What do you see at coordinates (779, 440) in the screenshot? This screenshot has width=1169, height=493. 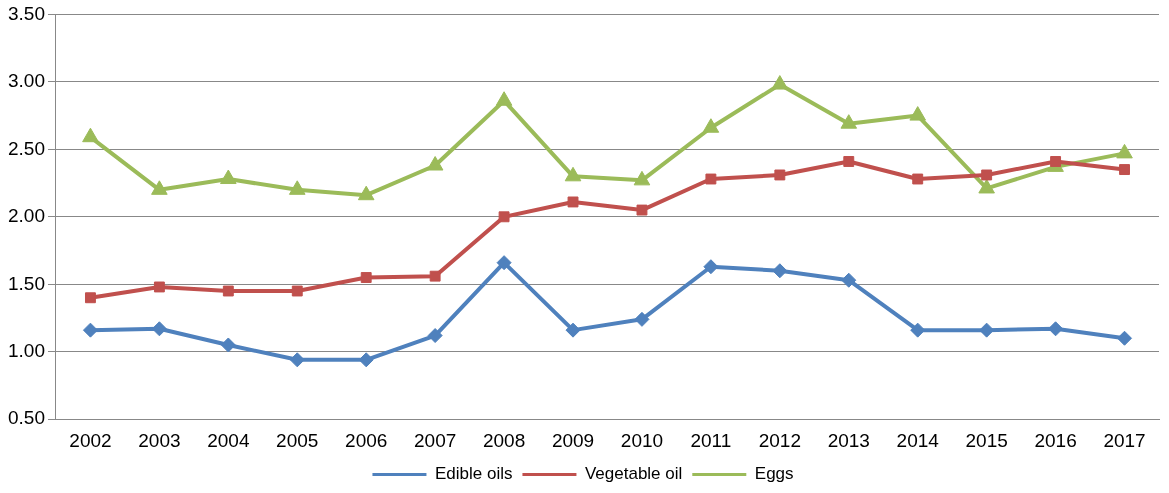 I see `x-tick-label: 2012` at bounding box center [779, 440].